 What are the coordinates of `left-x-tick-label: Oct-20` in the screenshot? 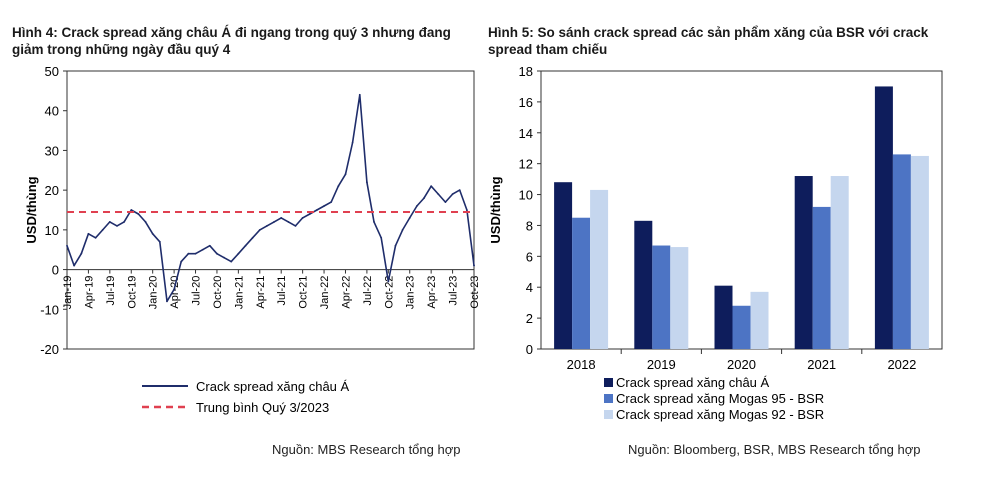 It's located at (218, 292).